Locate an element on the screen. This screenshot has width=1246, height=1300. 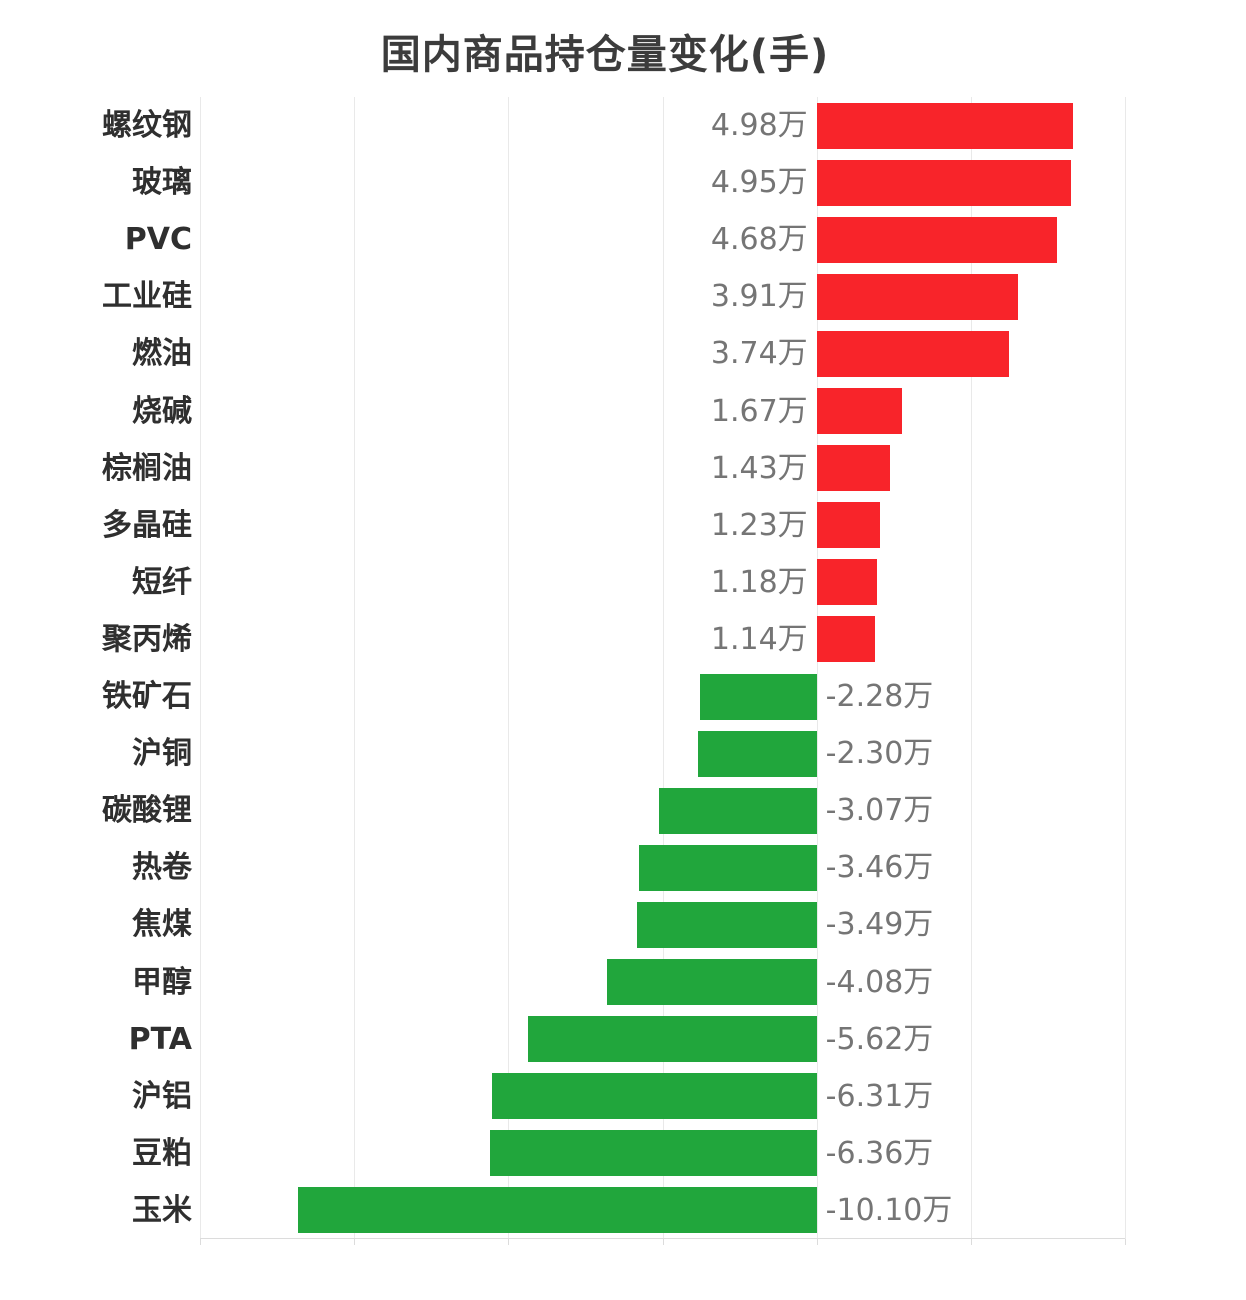
value-label: 1.23万 is located at coordinates (759, 525).